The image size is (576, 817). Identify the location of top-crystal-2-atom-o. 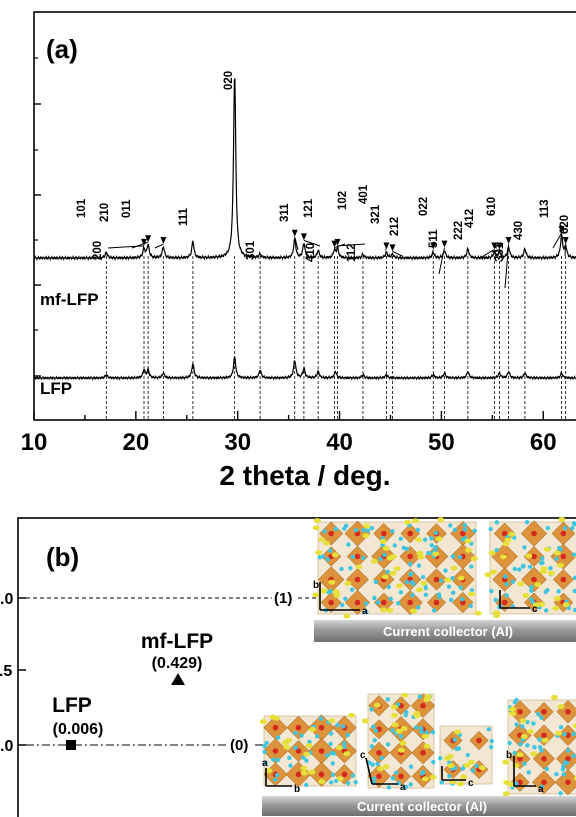
(504, 602).